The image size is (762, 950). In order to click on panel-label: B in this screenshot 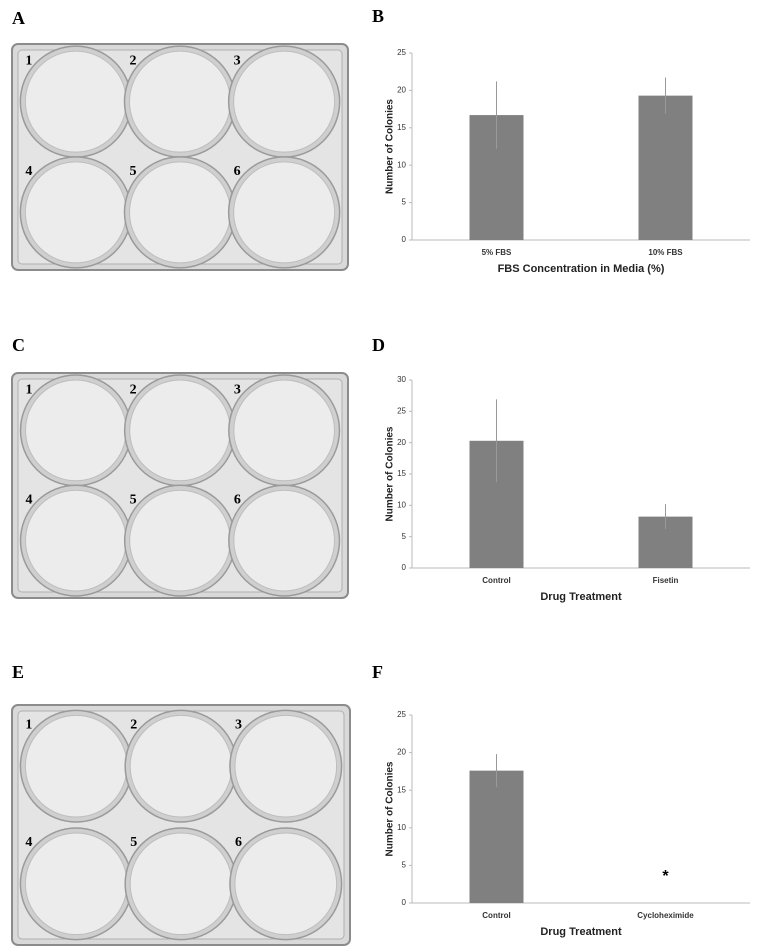, I will do `click(378, 16)`.